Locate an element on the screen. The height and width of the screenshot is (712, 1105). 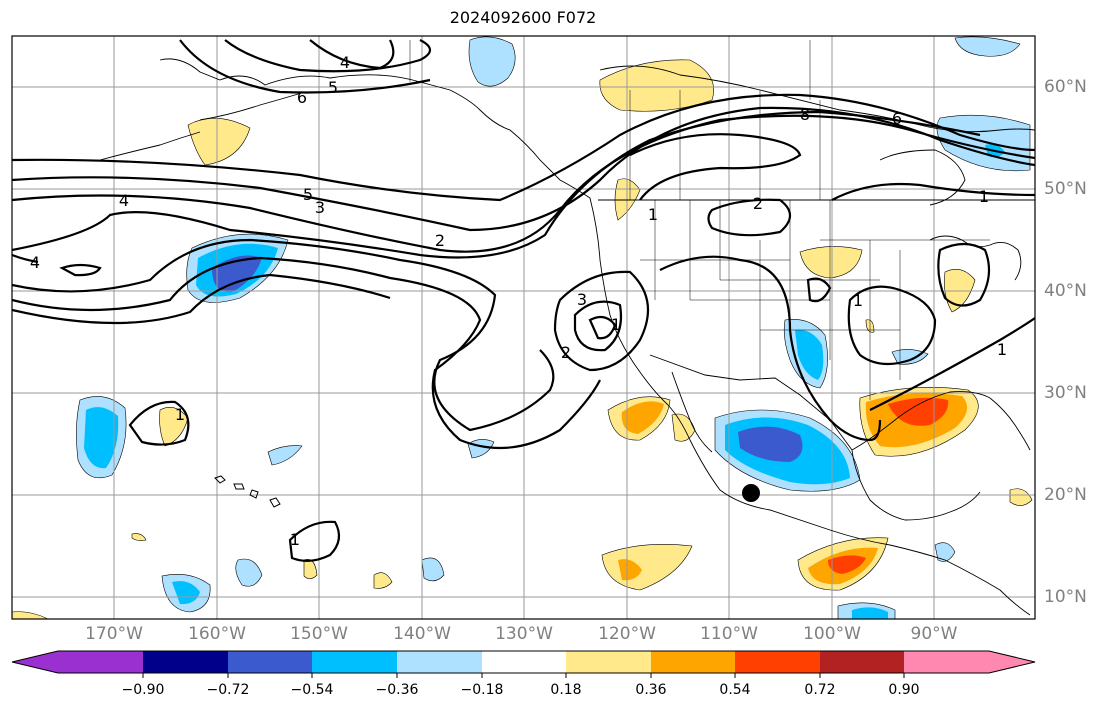
lon-label: 110°W is located at coordinates (729, 634).